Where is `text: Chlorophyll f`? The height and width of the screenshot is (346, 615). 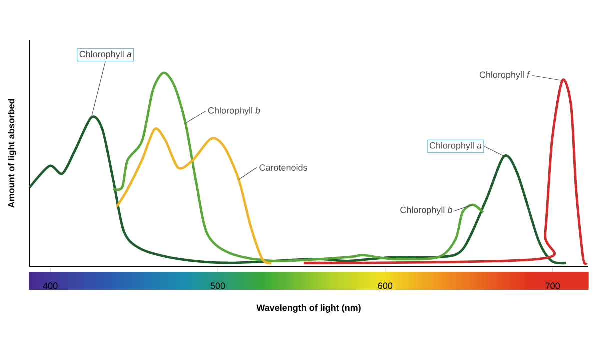 text: Chlorophyll f is located at coordinates (505, 76).